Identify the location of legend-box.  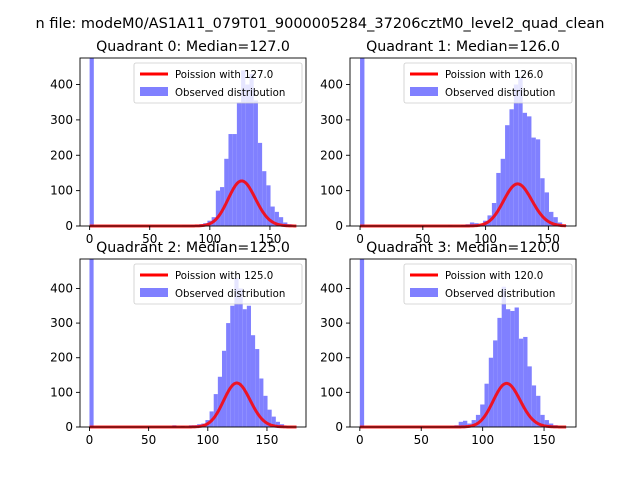
(218, 284).